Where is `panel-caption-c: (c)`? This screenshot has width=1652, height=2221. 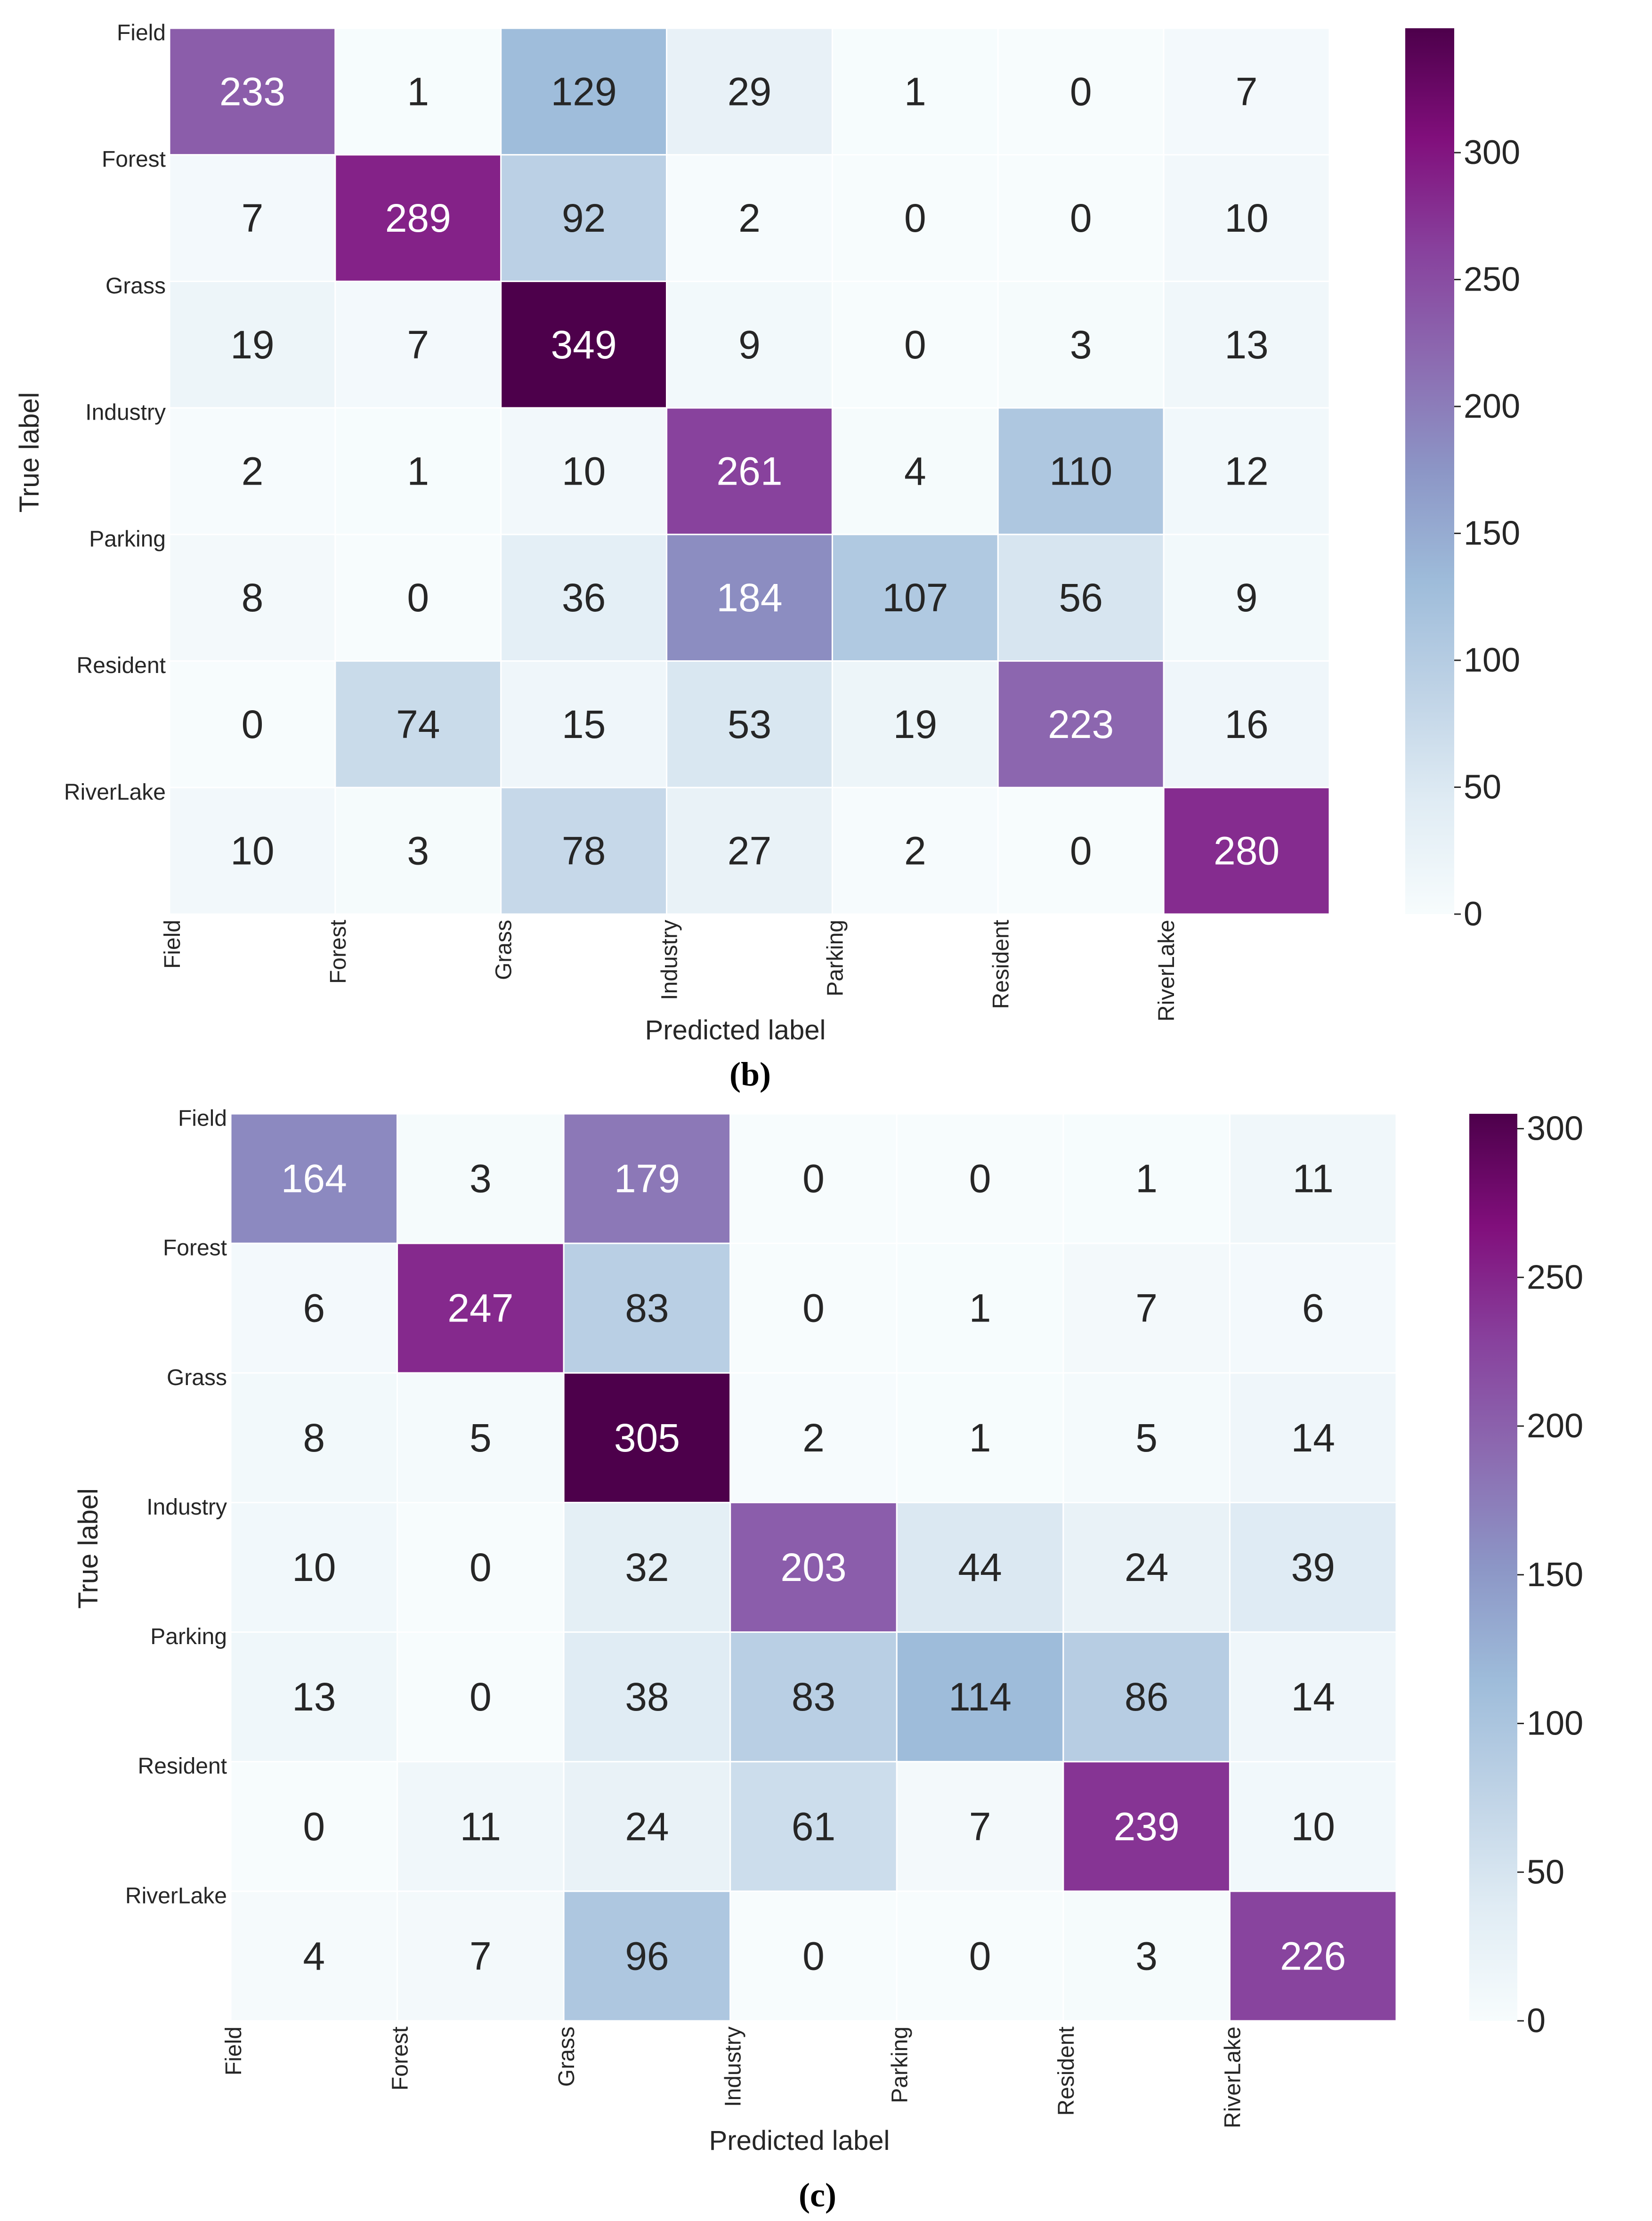
panel-caption-c: (c) is located at coordinates (818, 2195).